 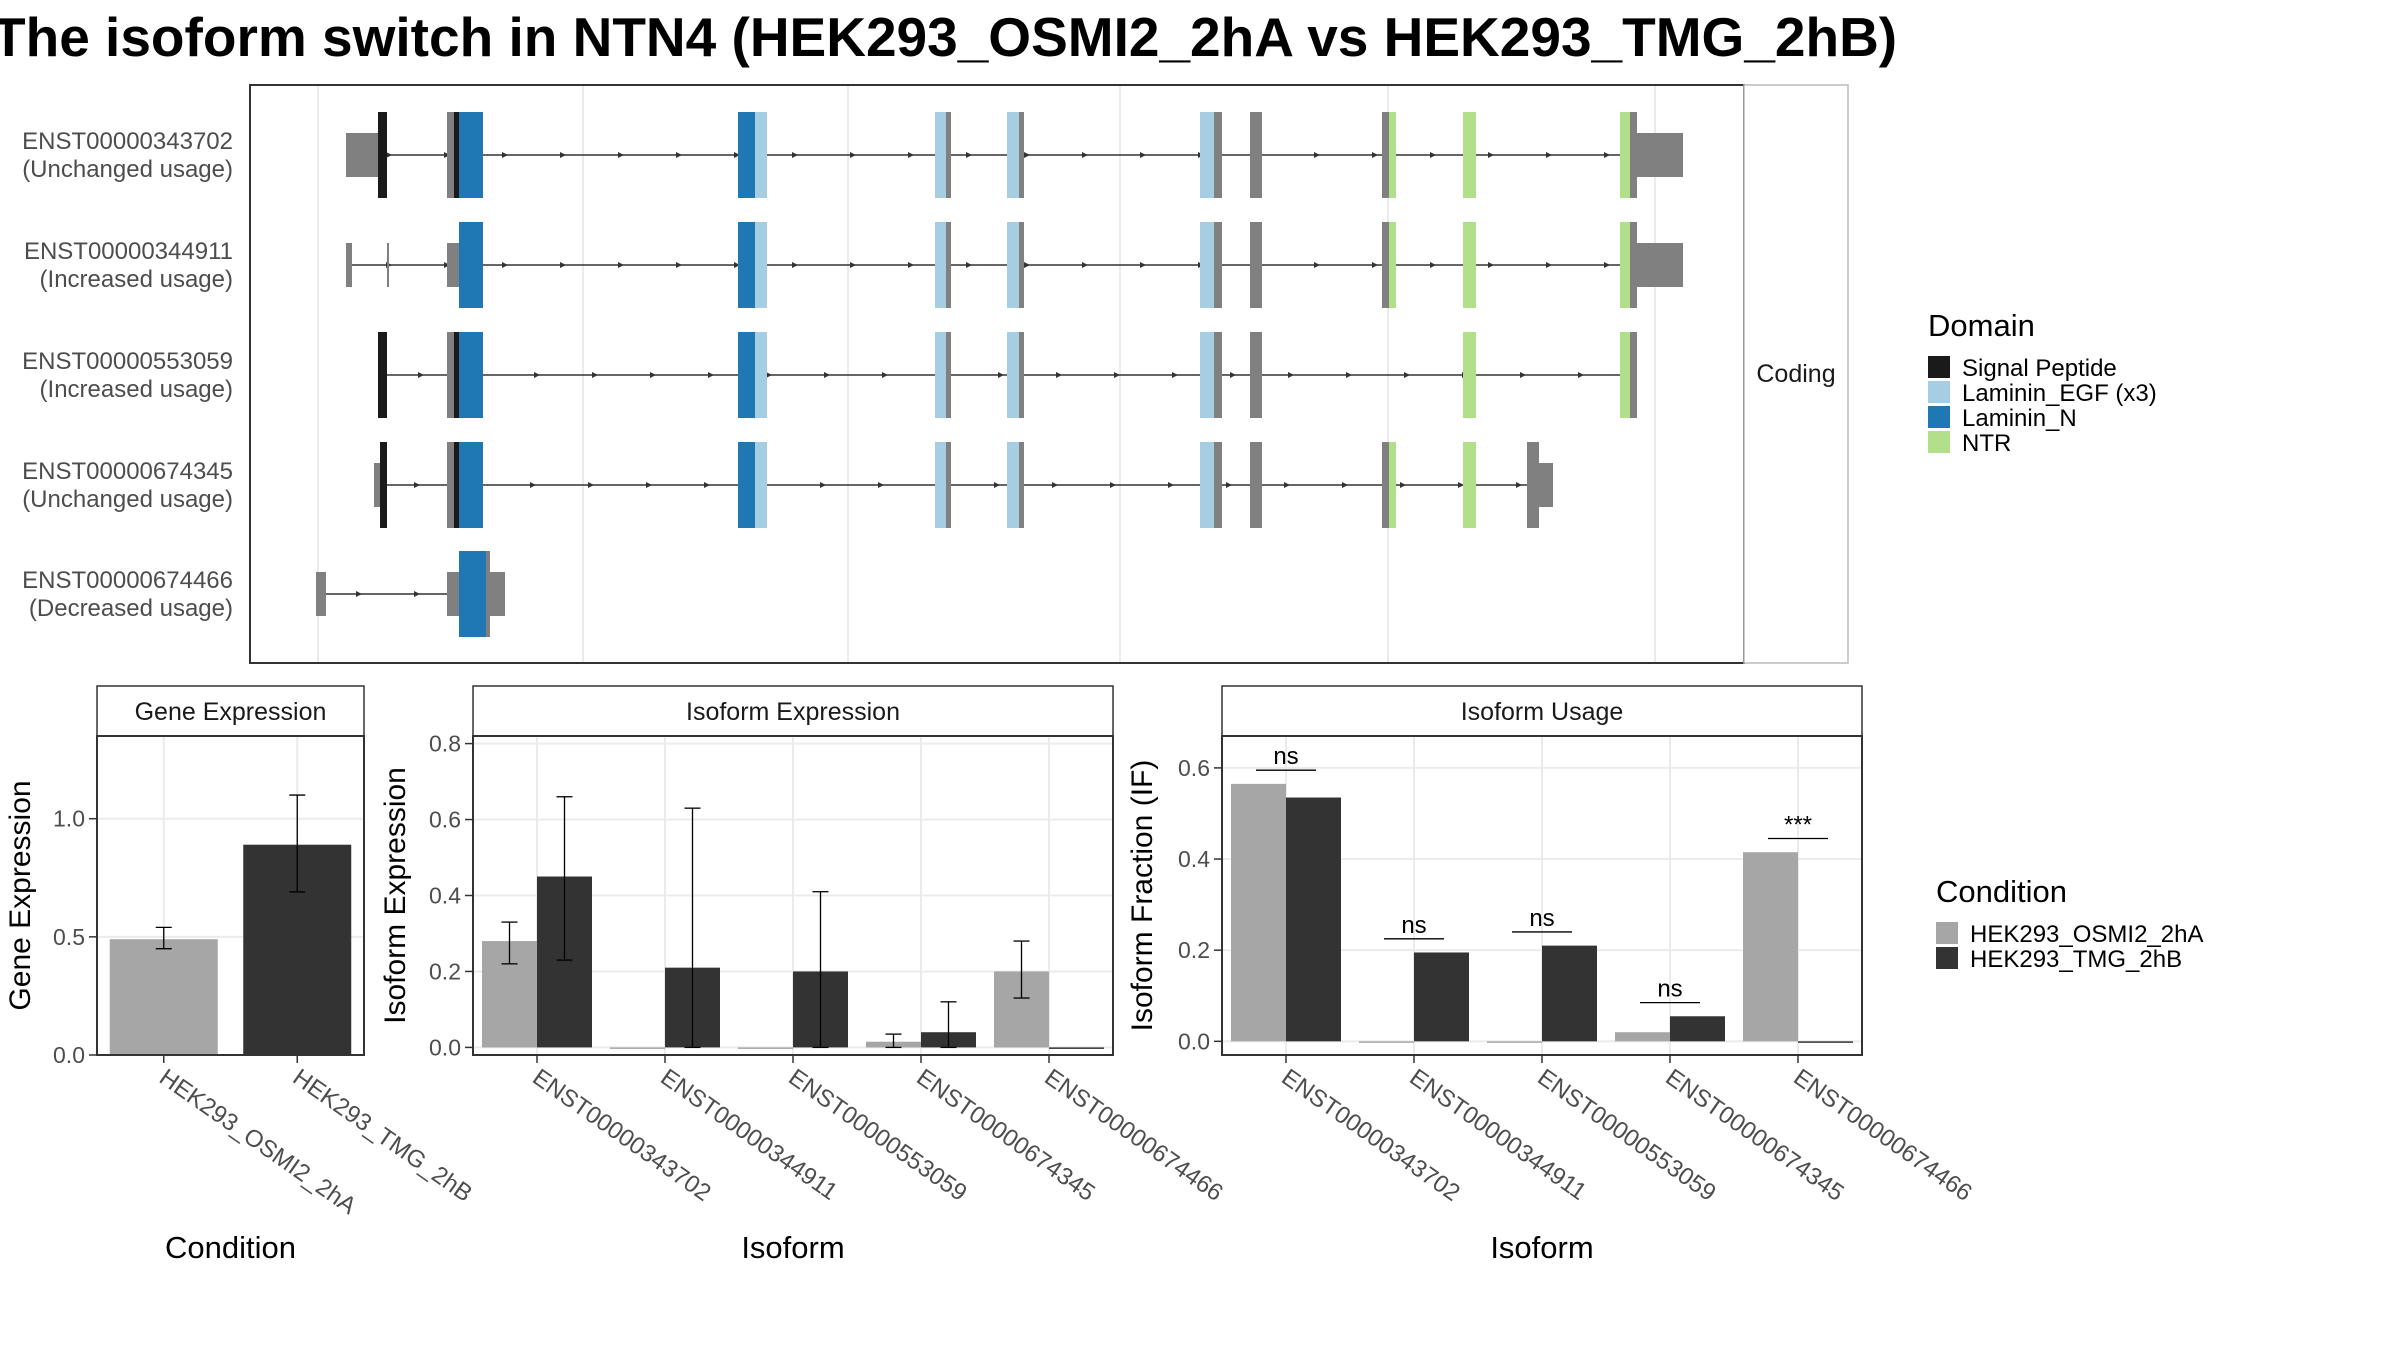 I want to click on transcript-id-label: ENST00000344911, so click(x=128, y=251).